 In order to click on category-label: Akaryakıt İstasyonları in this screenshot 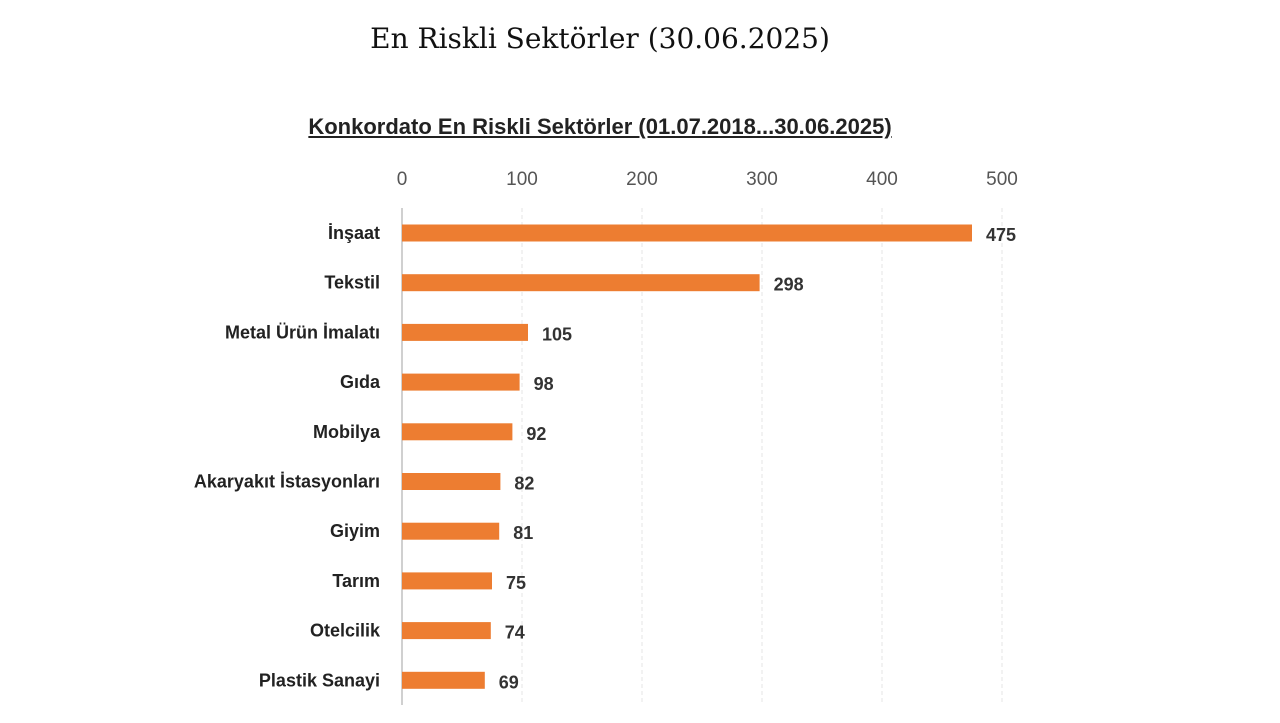, I will do `click(287, 482)`.